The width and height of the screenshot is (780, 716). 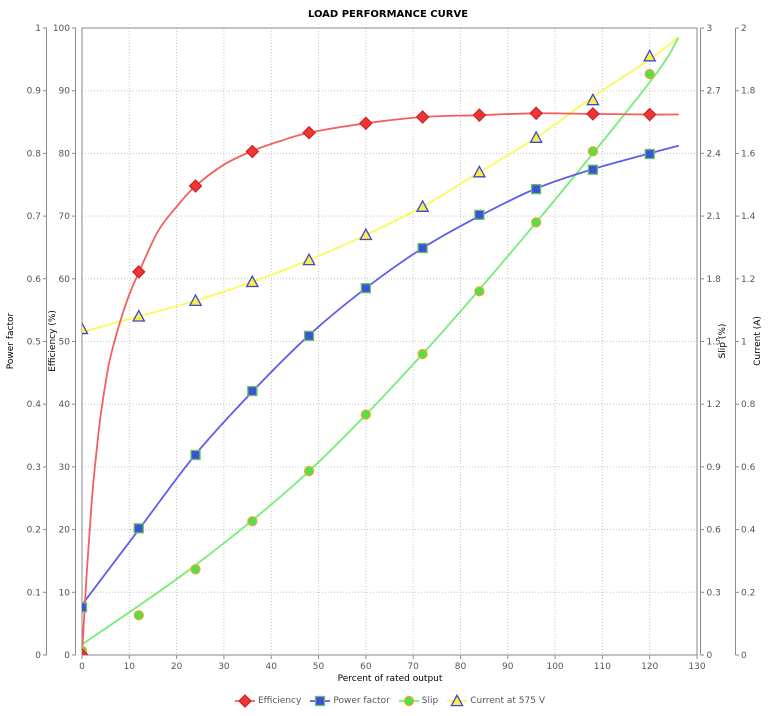 I want to click on power-factor-tick-label: 0.2, so click(x=34, y=531).